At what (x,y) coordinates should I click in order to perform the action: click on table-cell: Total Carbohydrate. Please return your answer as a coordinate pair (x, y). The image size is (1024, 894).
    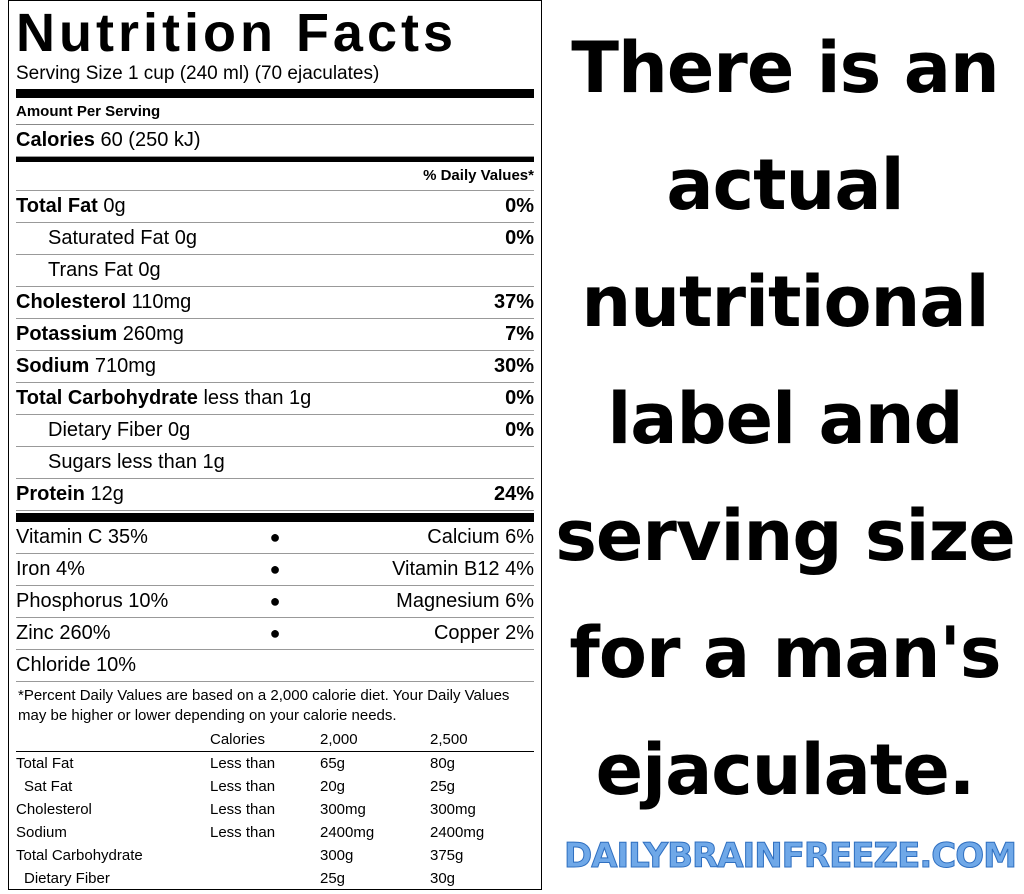
    Looking at the image, I should click on (79, 855).